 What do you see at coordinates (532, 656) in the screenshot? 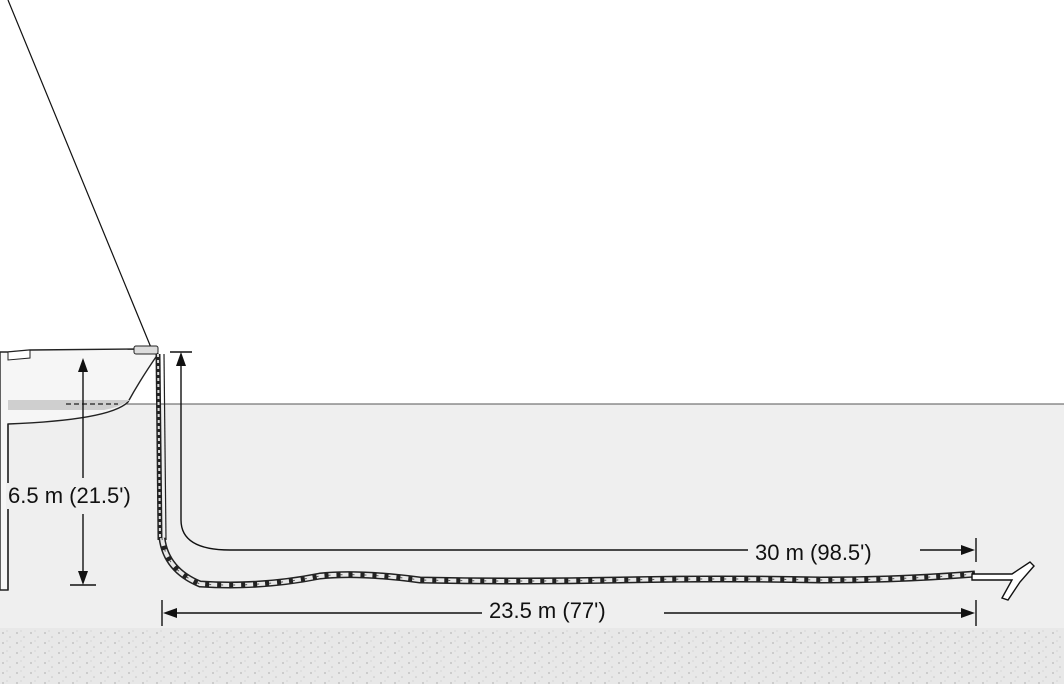
I see `seabed-texture` at bounding box center [532, 656].